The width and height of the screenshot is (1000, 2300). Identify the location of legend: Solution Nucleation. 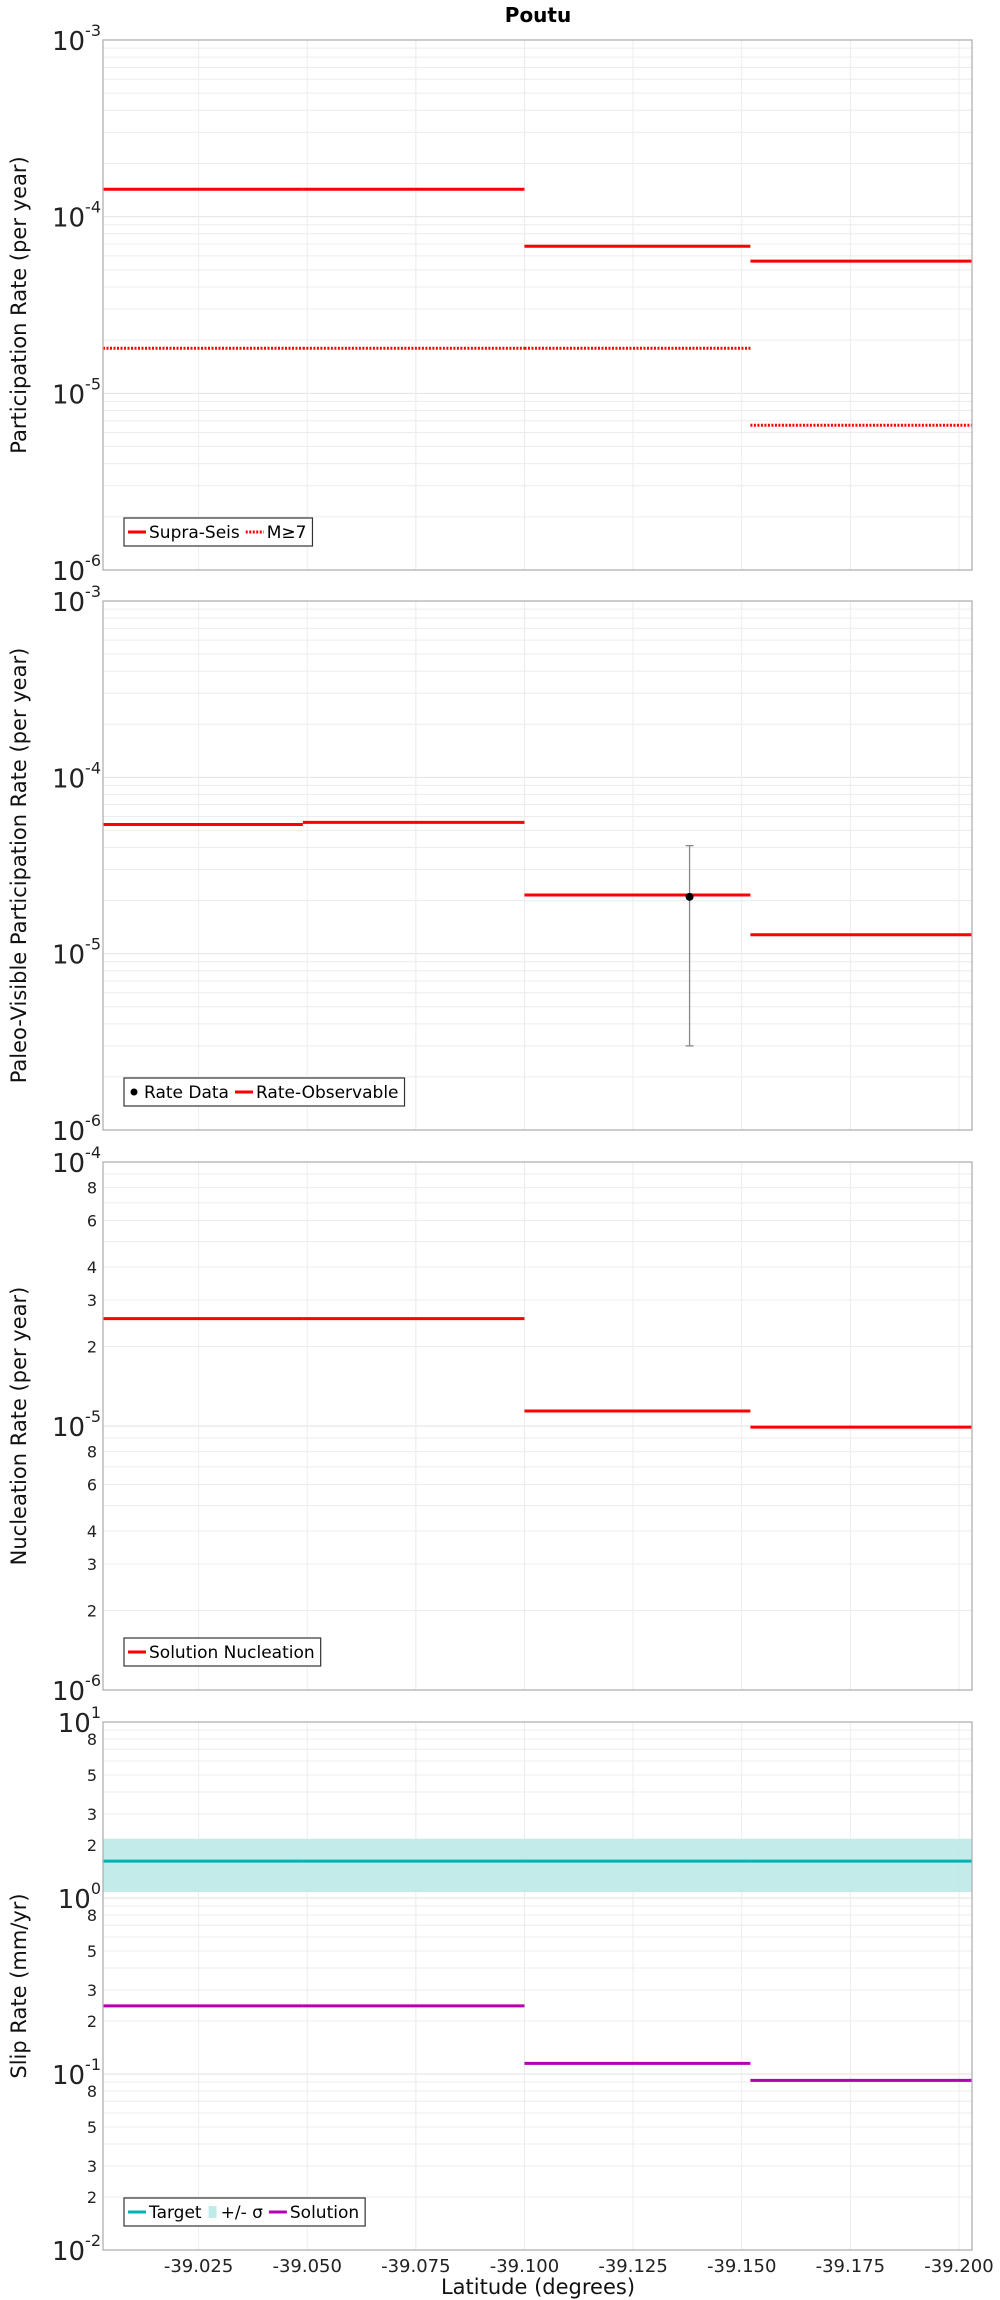
(222, 1652).